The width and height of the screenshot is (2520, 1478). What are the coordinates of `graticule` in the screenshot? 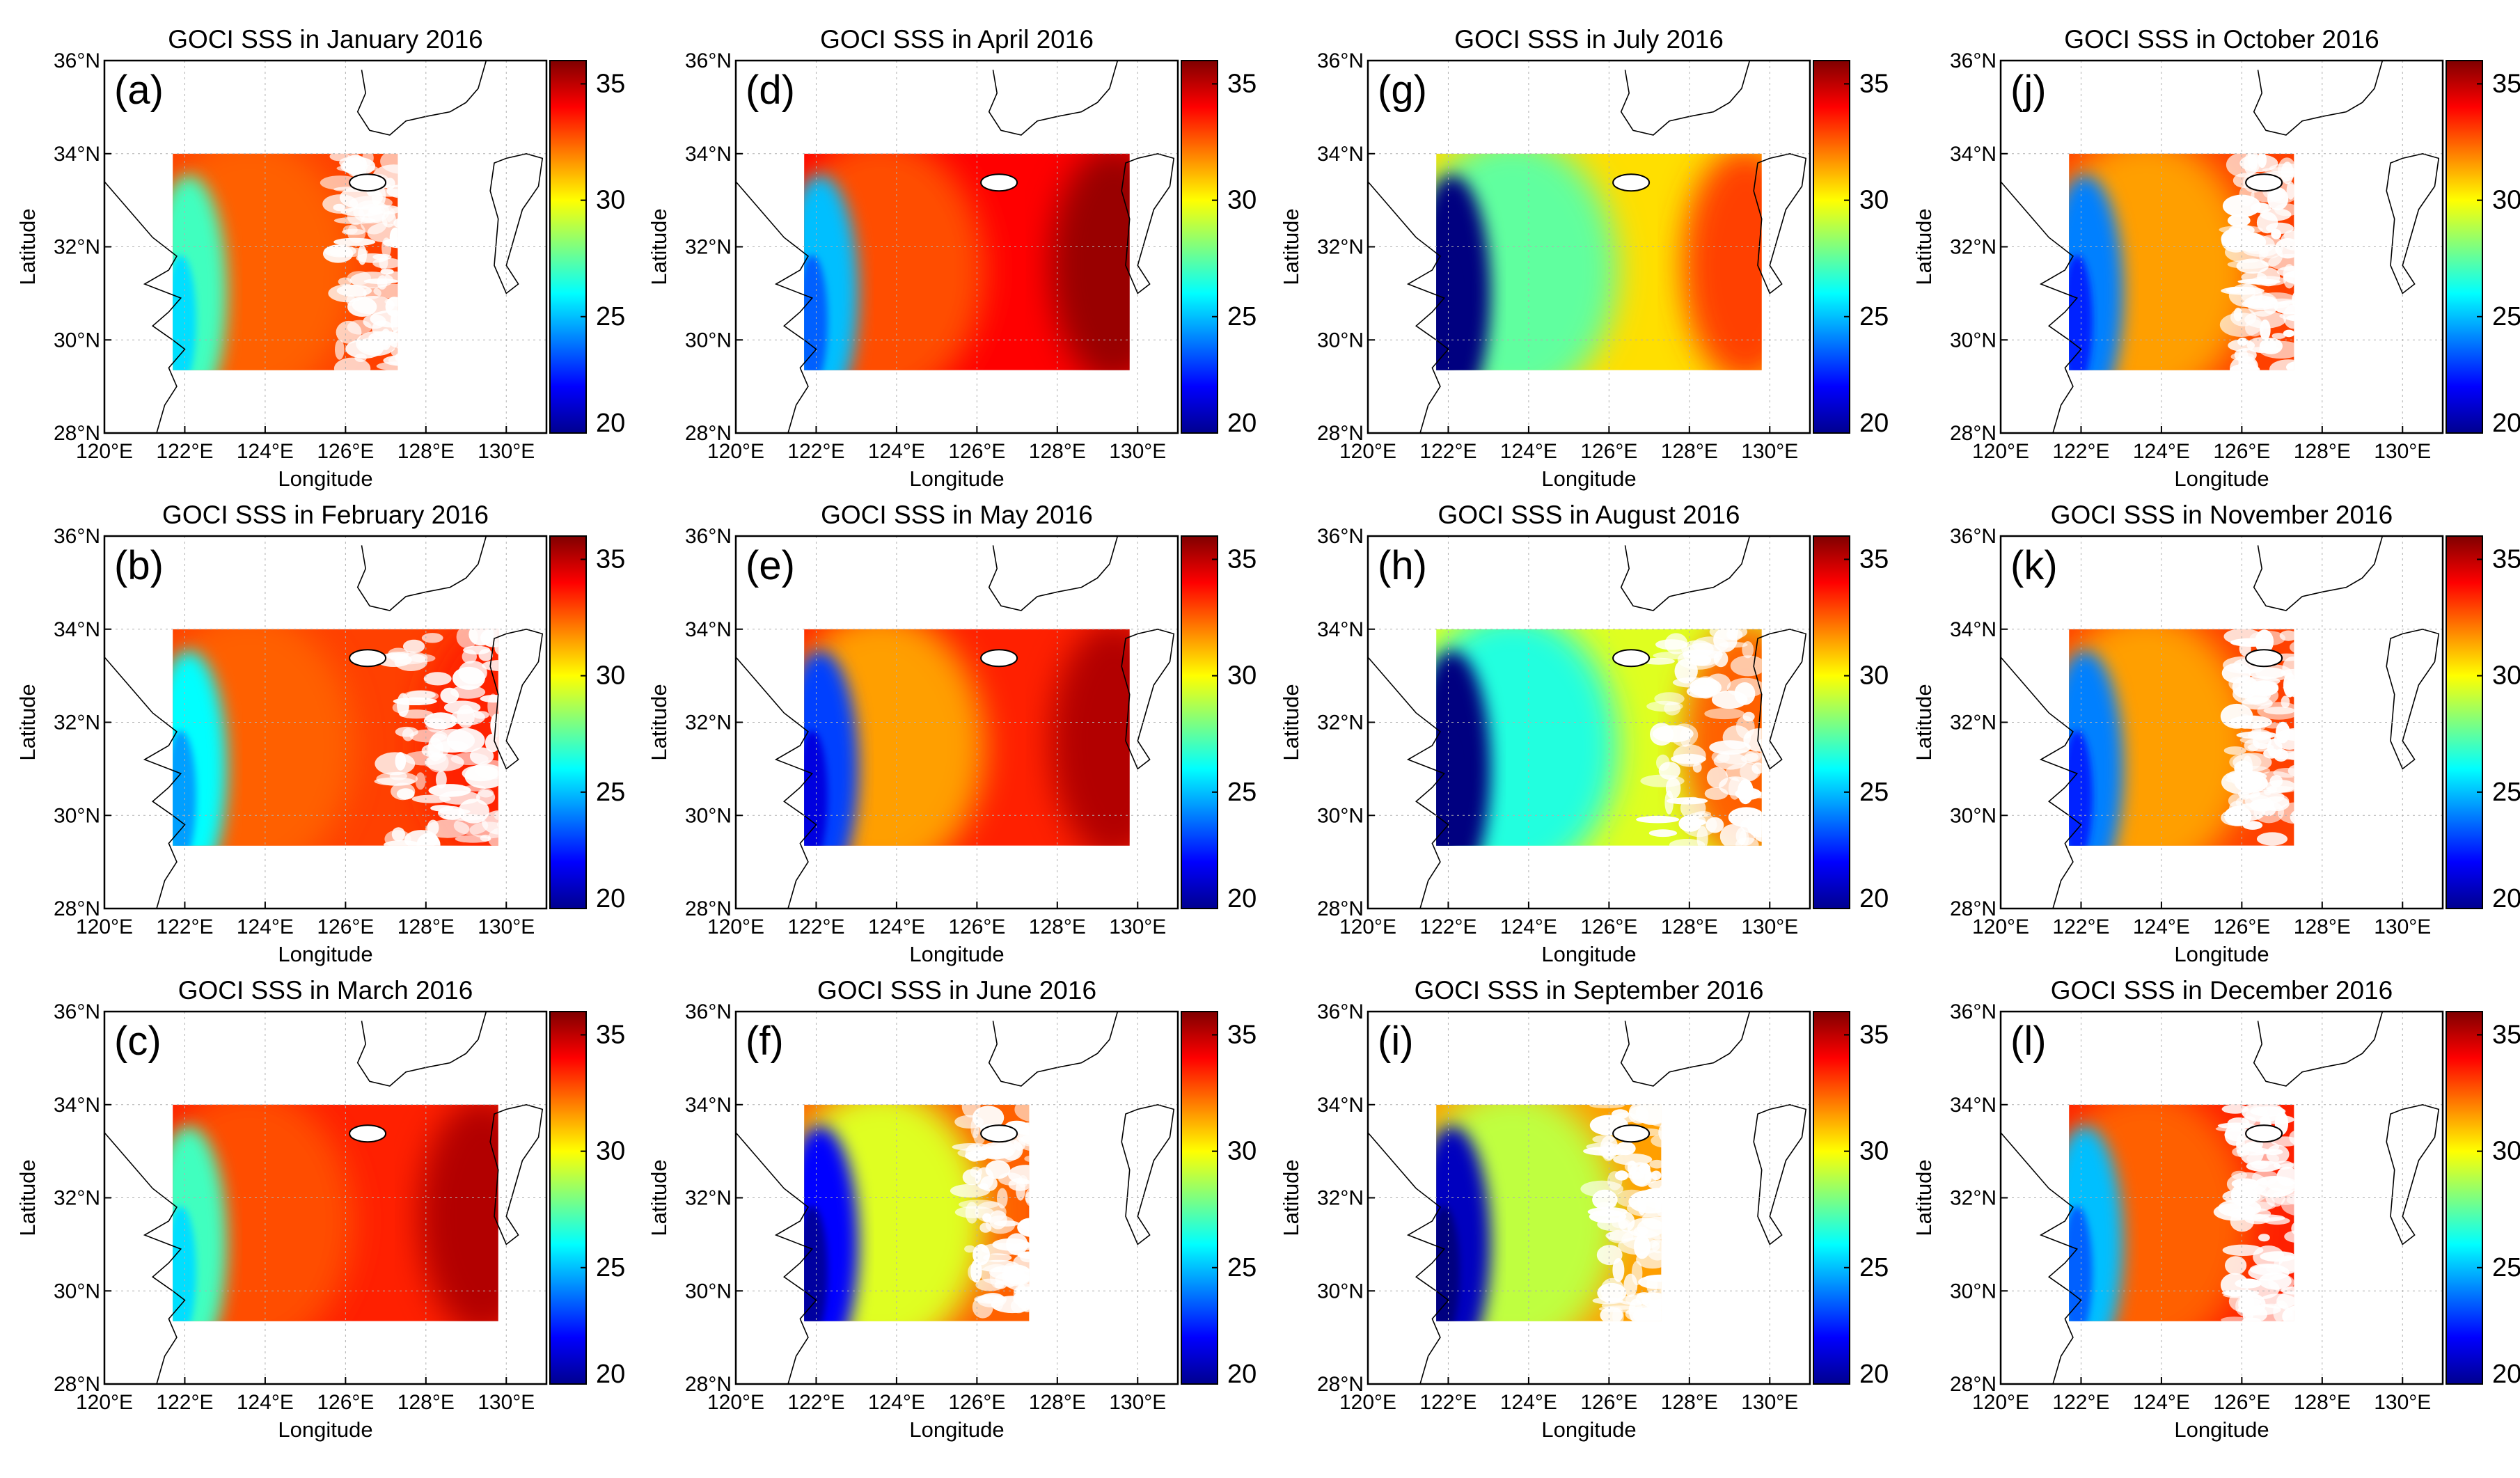 It's located at (2222, 1198).